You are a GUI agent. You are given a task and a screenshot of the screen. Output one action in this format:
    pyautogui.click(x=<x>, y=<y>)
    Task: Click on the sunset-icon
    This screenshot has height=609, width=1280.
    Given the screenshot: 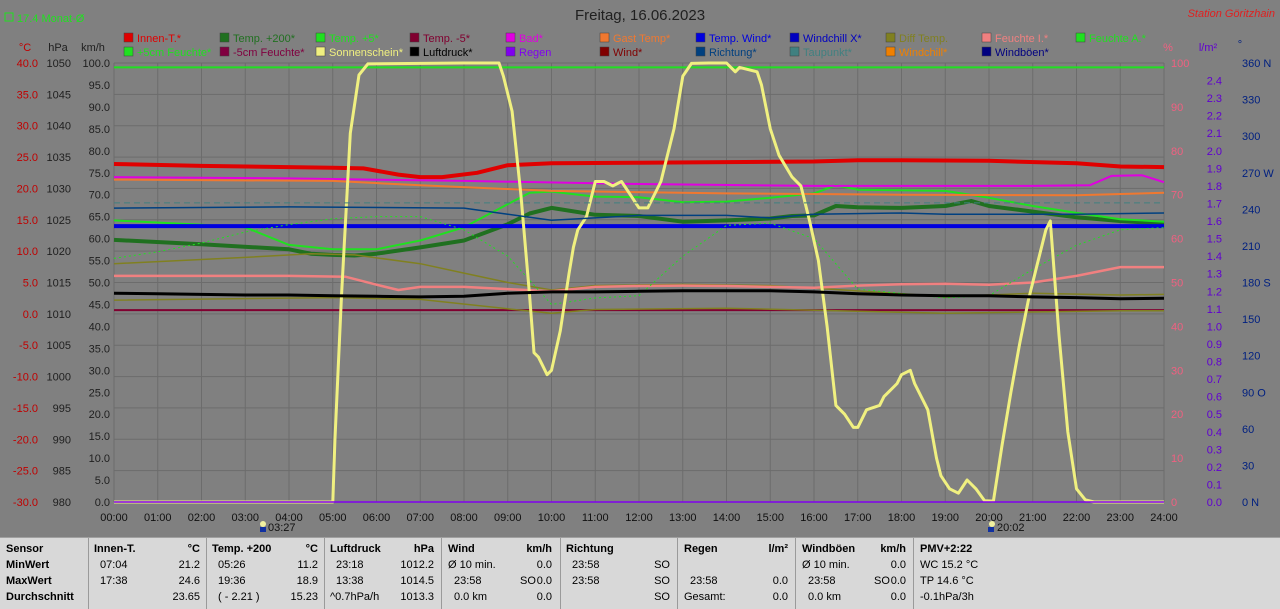 What is the action you would take?
    pyautogui.click(x=991, y=529)
    